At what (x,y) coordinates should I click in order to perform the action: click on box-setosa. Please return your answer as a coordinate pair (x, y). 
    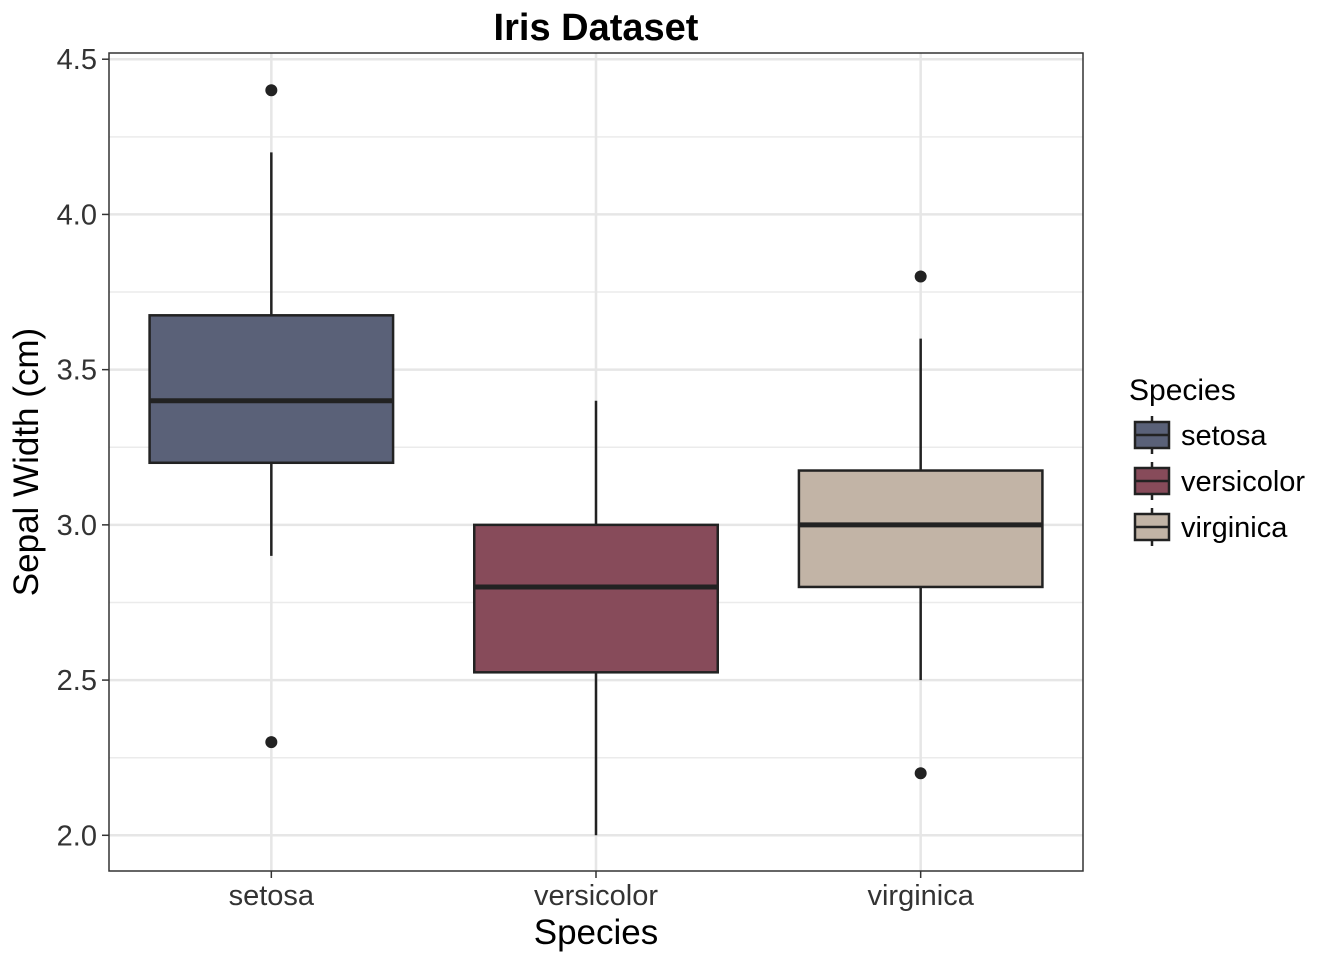
    Looking at the image, I should click on (271, 416).